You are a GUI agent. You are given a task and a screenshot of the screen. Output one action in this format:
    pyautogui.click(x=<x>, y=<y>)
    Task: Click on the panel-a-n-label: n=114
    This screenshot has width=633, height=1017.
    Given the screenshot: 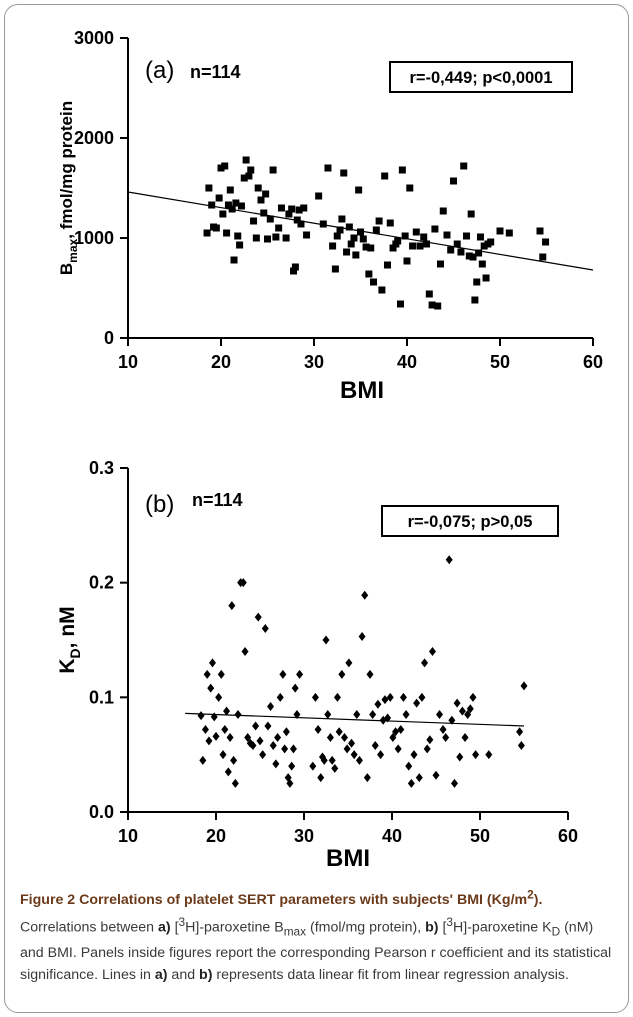 What is the action you would take?
    pyautogui.click(x=215, y=72)
    